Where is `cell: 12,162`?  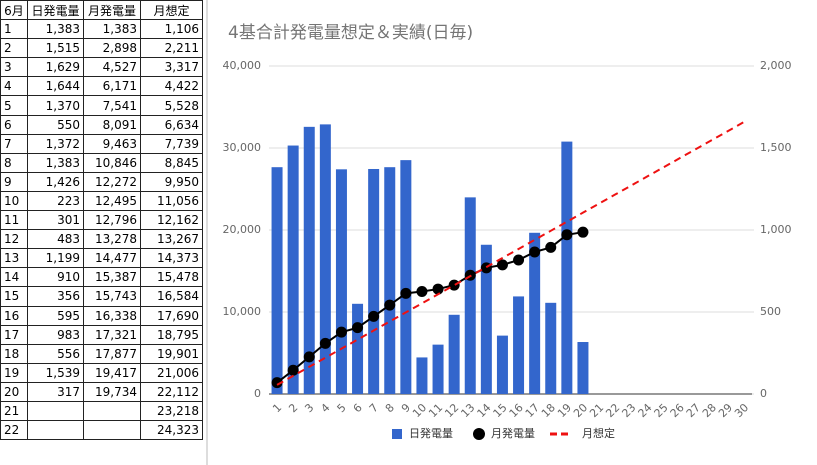
cell: 12,162 is located at coordinates (171, 220).